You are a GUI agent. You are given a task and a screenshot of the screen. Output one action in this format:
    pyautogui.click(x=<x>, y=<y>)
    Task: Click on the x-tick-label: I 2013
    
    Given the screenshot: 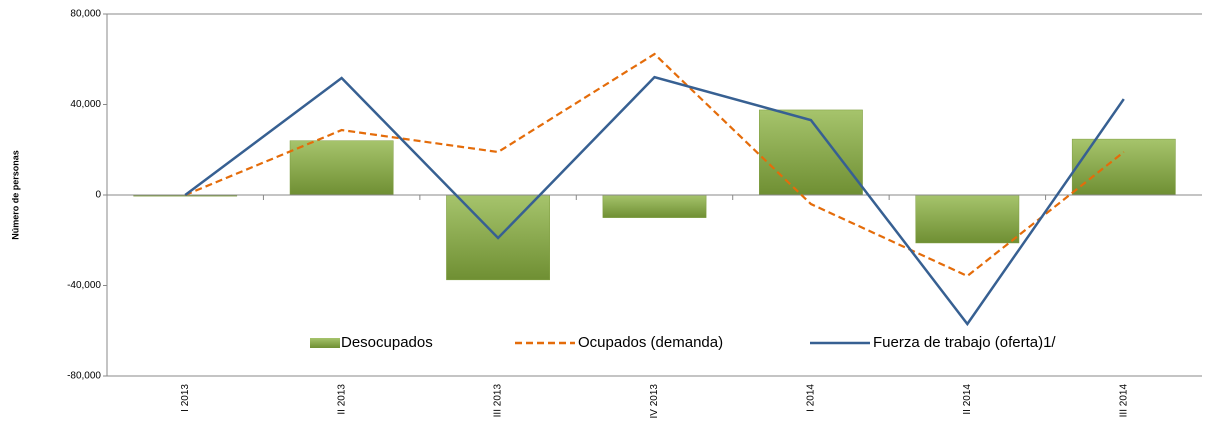 What is the action you would take?
    pyautogui.click(x=185, y=398)
    